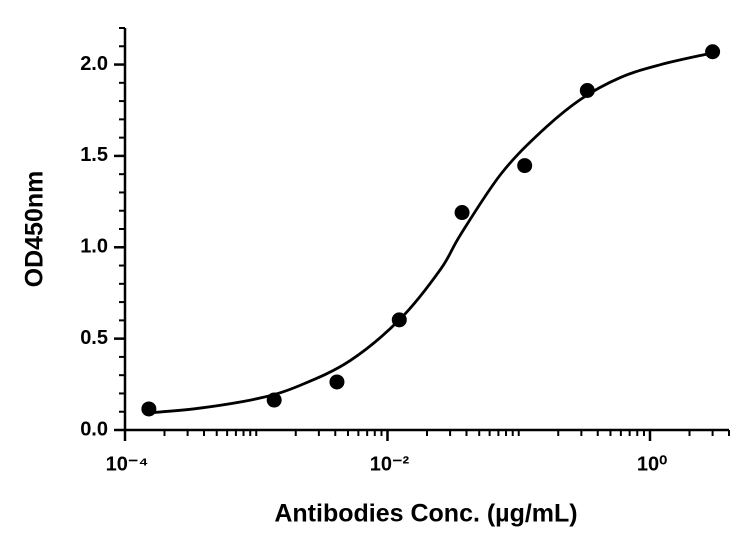 Image resolution: width=753 pixels, height=553 pixels. I want to click on y-tick-label: 2.0, so click(94, 64).